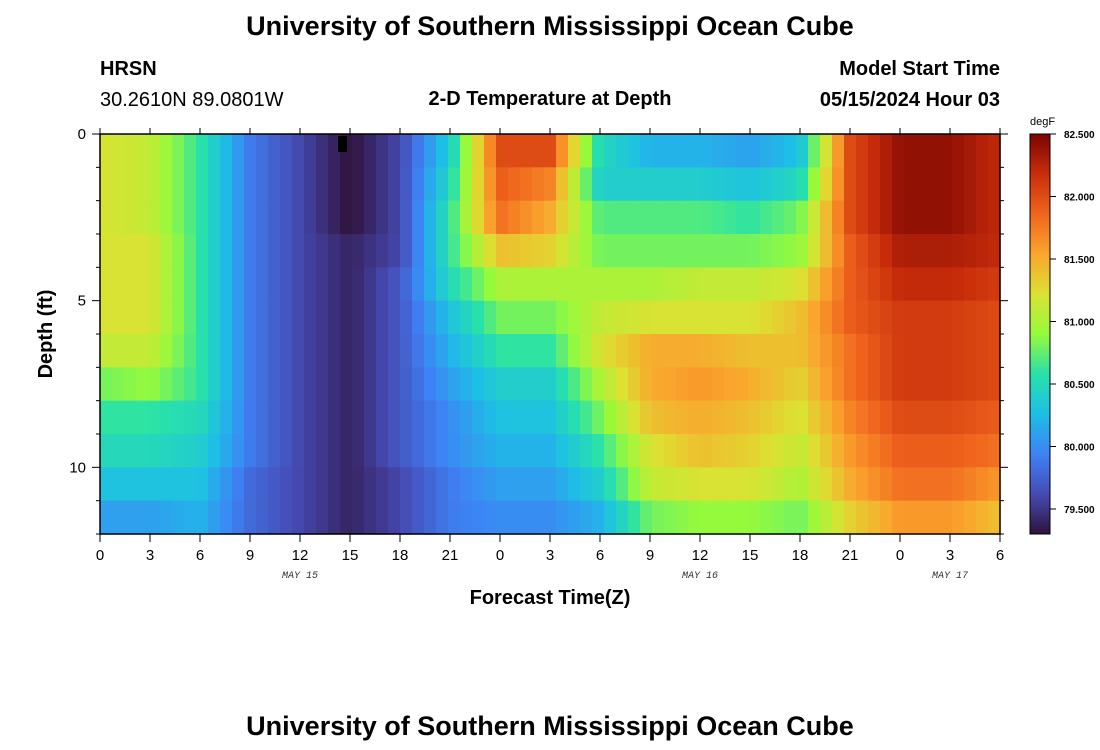 The height and width of the screenshot is (750, 1100). I want to click on y-tick-label: 10, so click(77, 467).